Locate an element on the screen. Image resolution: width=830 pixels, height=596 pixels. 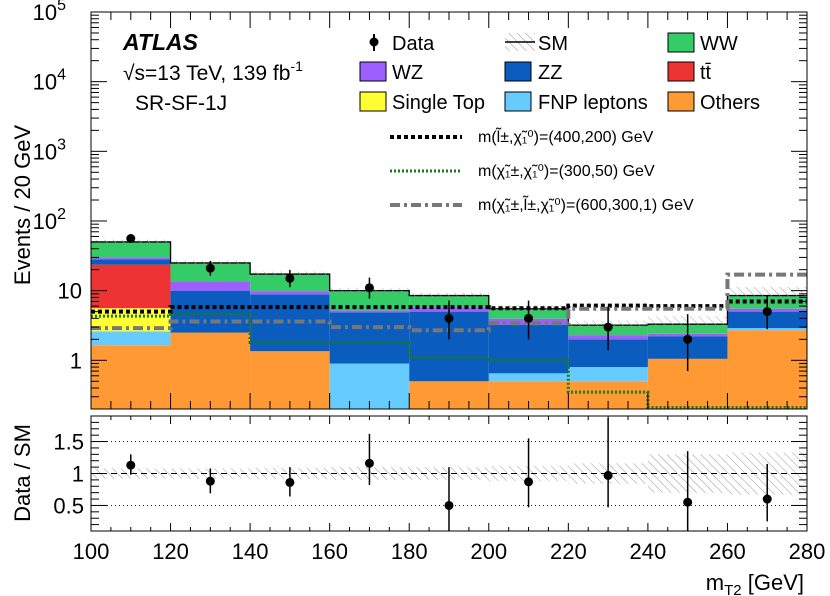
y-tick-label-exp-4: 4 is located at coordinates (61, 75).